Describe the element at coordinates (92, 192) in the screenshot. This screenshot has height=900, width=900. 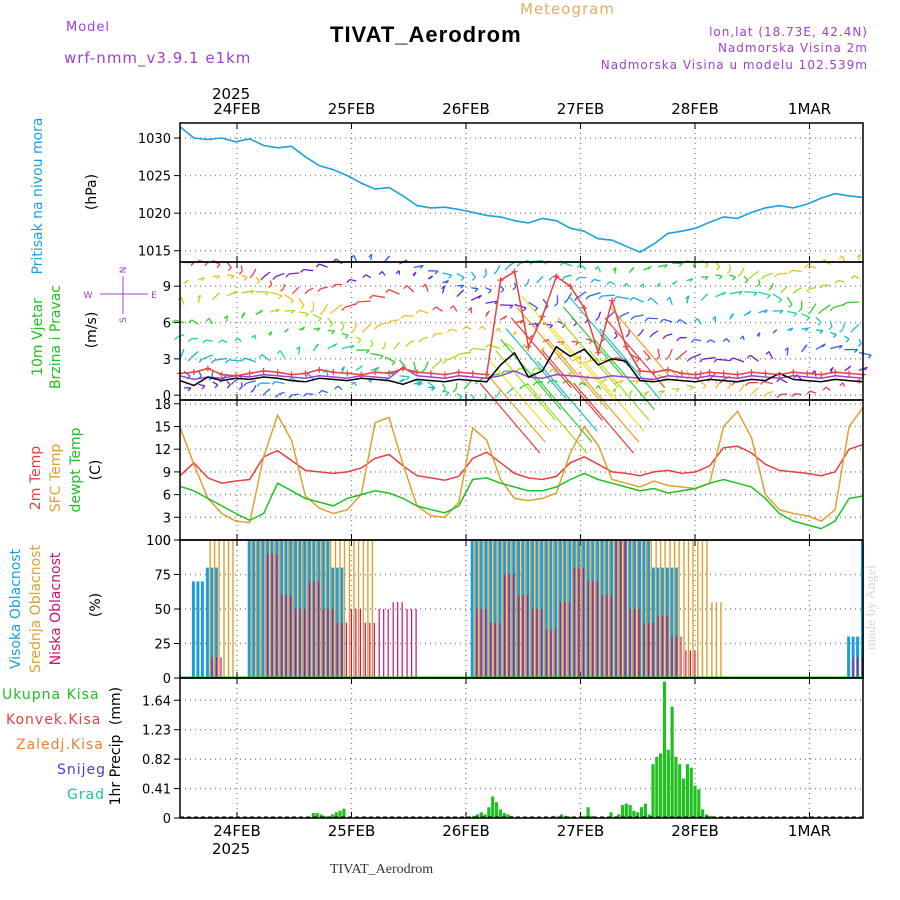
I see `yunit-pressure: (hPa)` at that location.